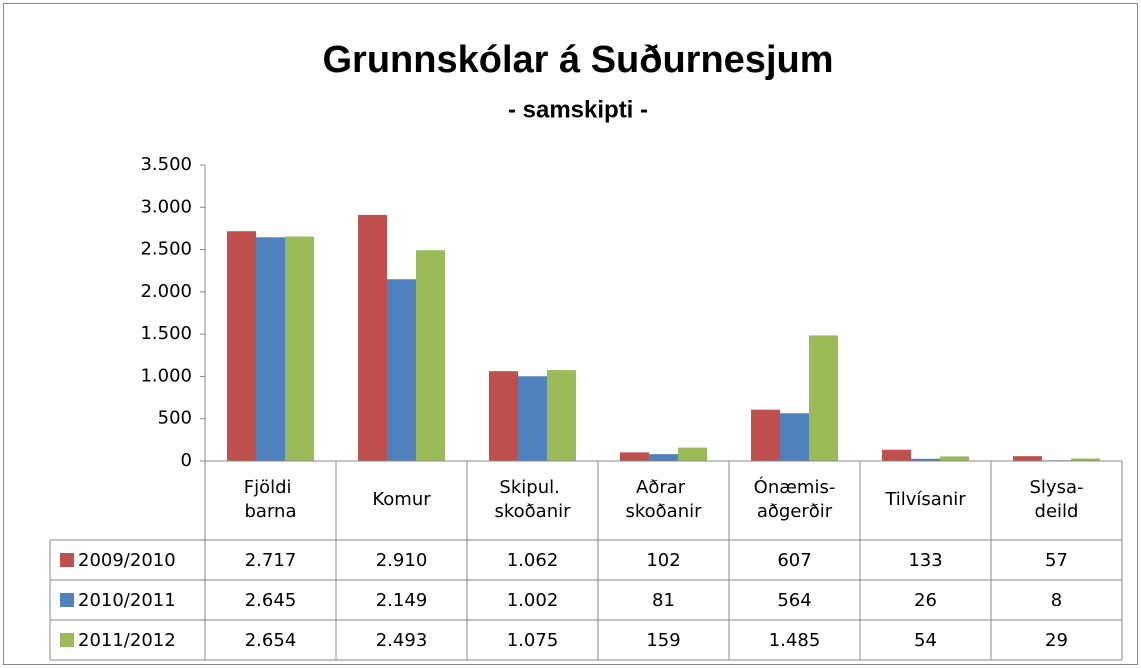 This screenshot has height=668, width=1141. What do you see at coordinates (271, 600) in the screenshot?
I see `table-value: 2.645` at bounding box center [271, 600].